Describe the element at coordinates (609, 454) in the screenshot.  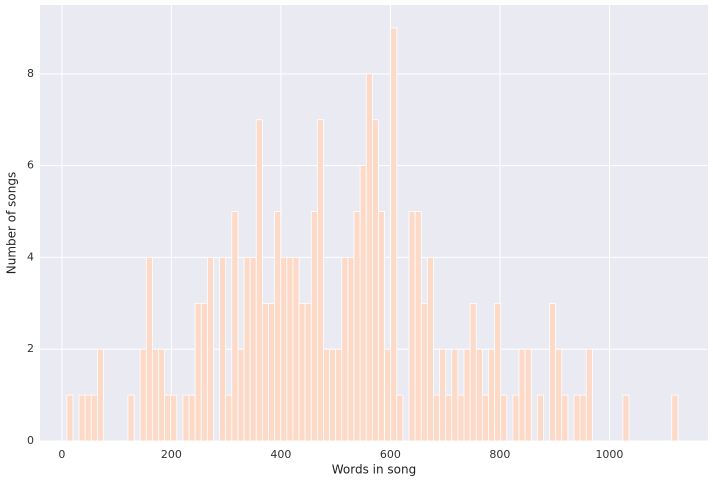
I see `x-tick-label: 1000` at that location.